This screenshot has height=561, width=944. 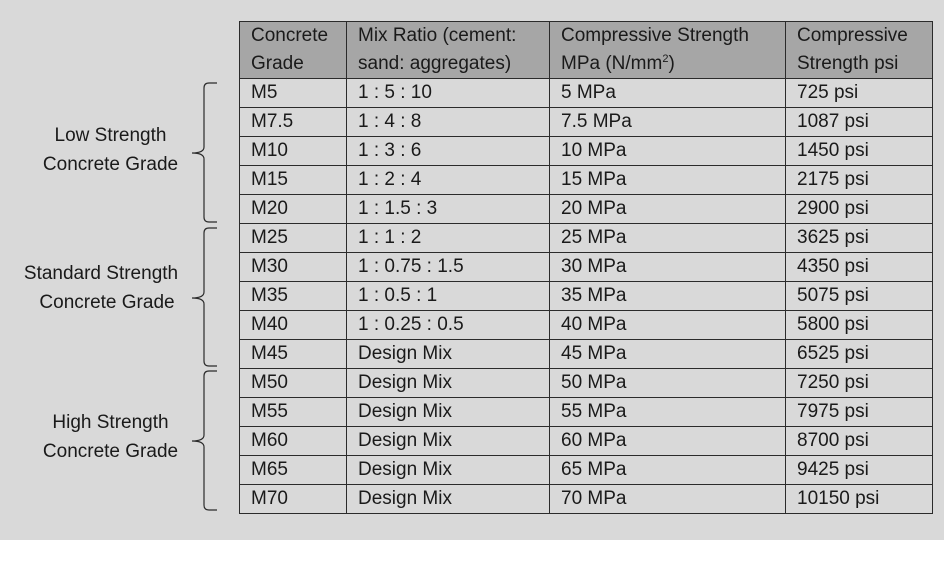 I want to click on standard-strength-brace, so click(x=204, y=297).